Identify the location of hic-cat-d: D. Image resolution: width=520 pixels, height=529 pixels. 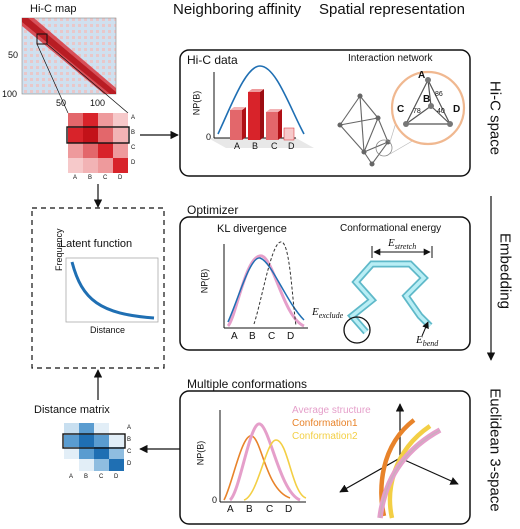
(291, 146).